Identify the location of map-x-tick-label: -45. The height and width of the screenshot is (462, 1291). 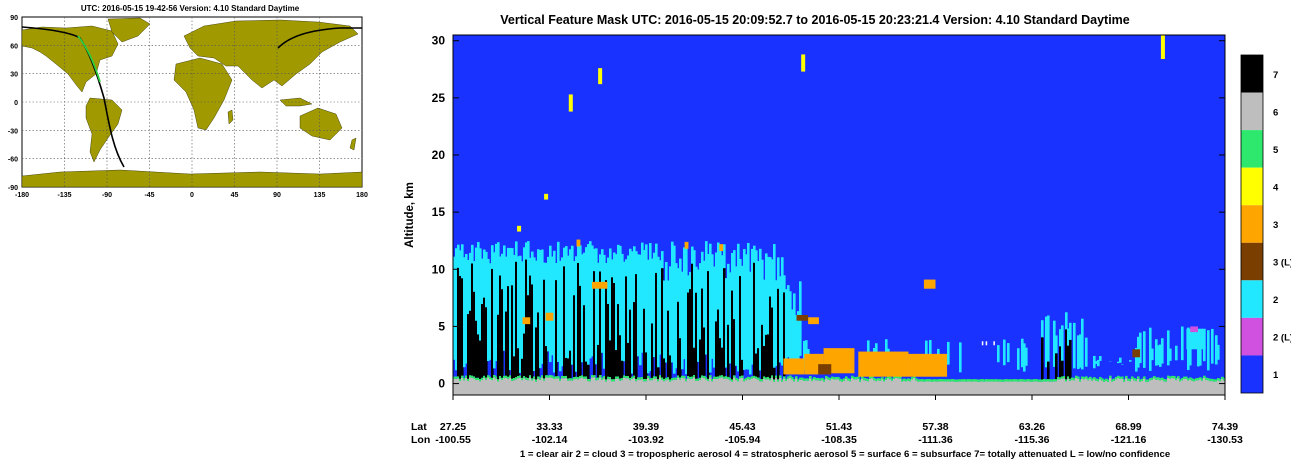
(149, 195).